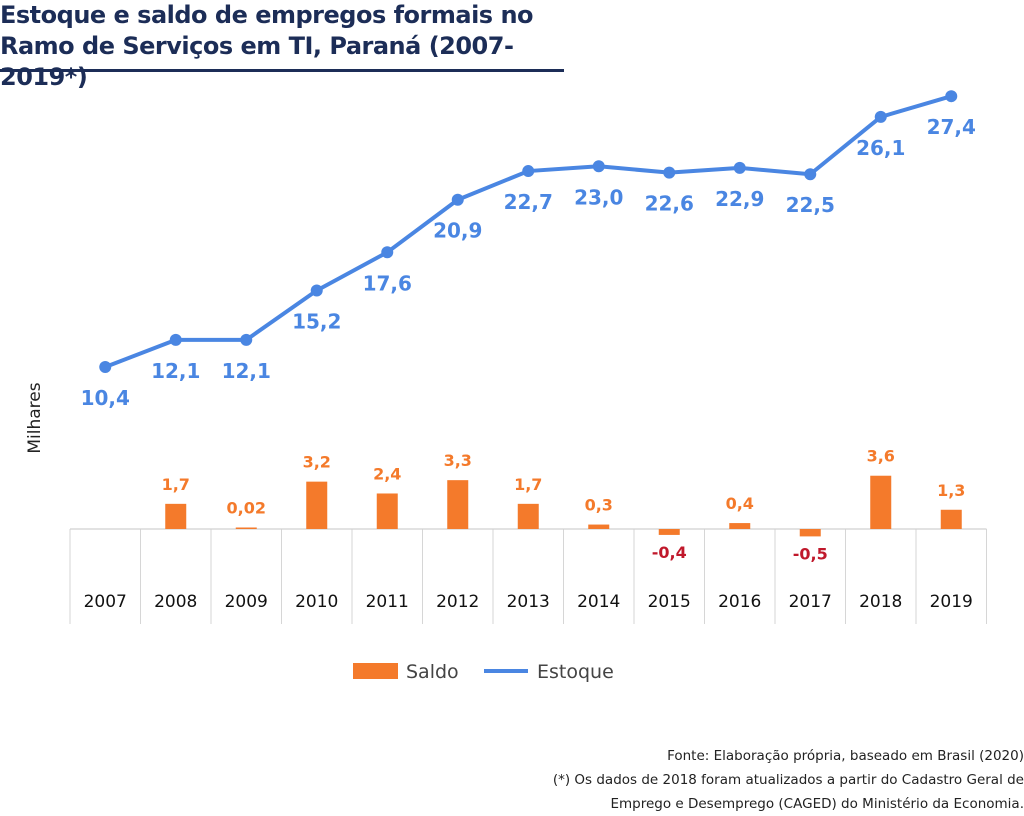  Describe the element at coordinates (387, 283) in the screenshot. I see `estoque-data-label: 17,6` at that location.